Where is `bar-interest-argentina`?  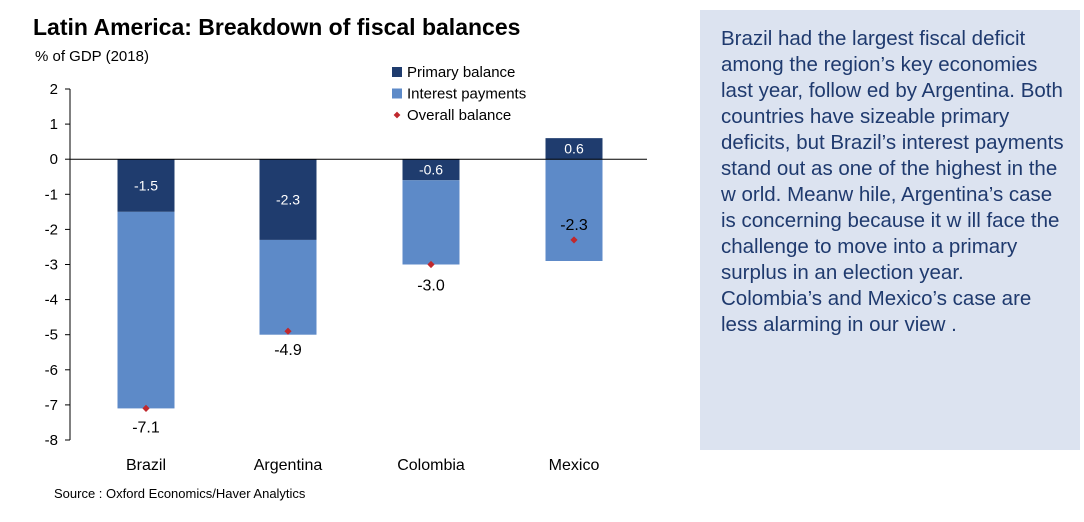 bar-interest-argentina is located at coordinates (288, 287).